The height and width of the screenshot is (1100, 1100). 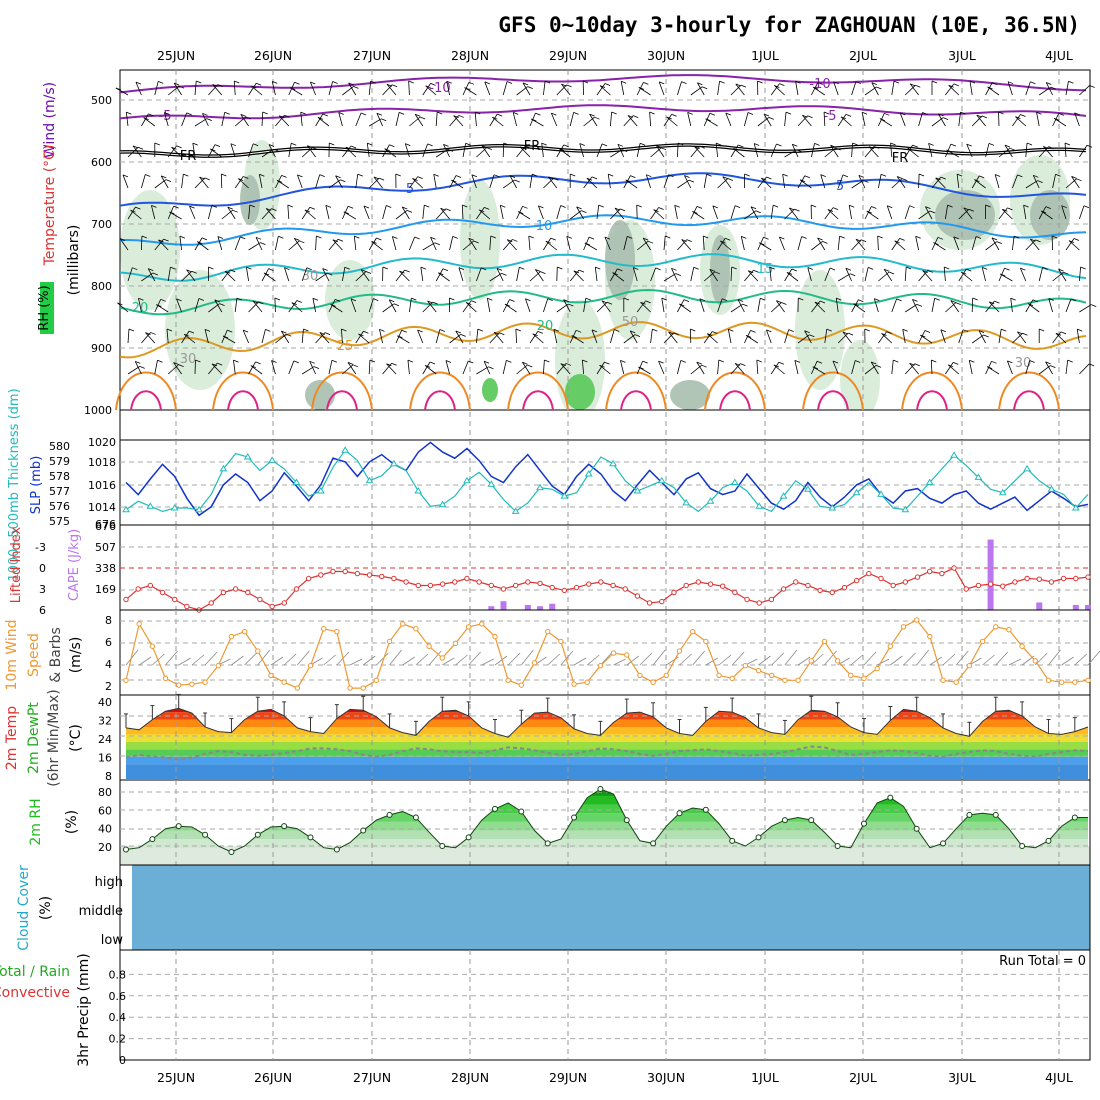 I want to click on thickness-point, so click(x=467, y=480).